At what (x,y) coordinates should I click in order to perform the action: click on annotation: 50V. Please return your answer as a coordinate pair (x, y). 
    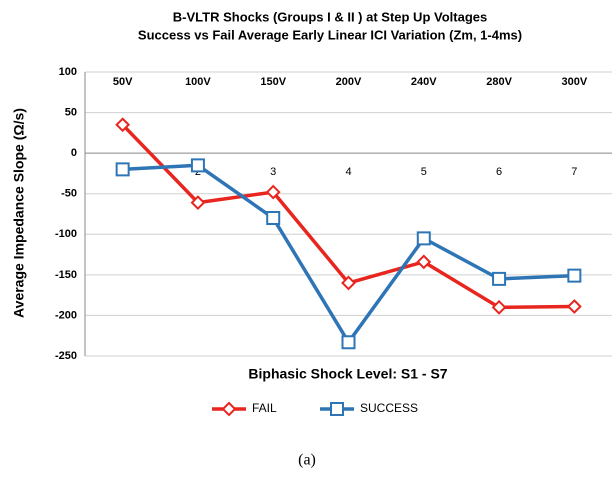
    Looking at the image, I should click on (123, 82).